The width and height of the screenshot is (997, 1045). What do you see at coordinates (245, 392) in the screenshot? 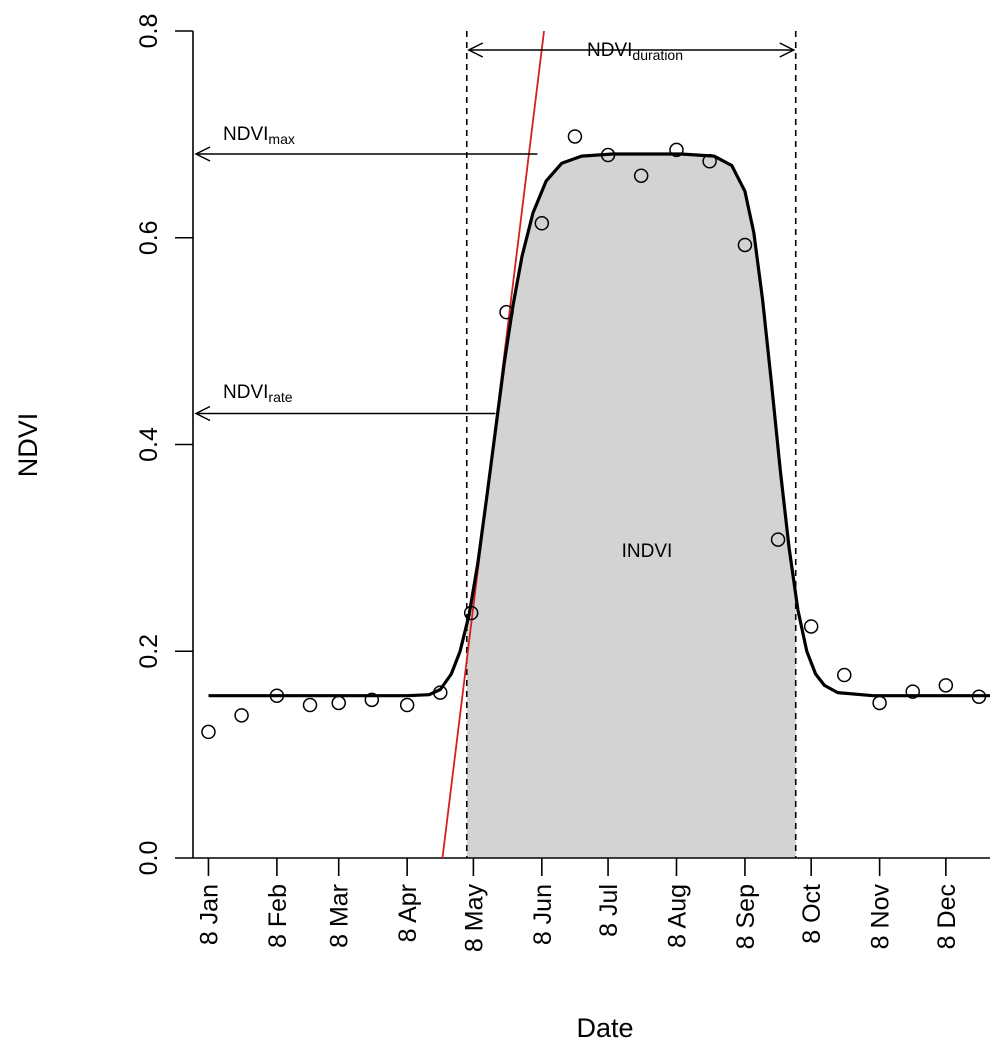
I see `ndvi-rate-label-main: NDVI` at bounding box center [245, 392].